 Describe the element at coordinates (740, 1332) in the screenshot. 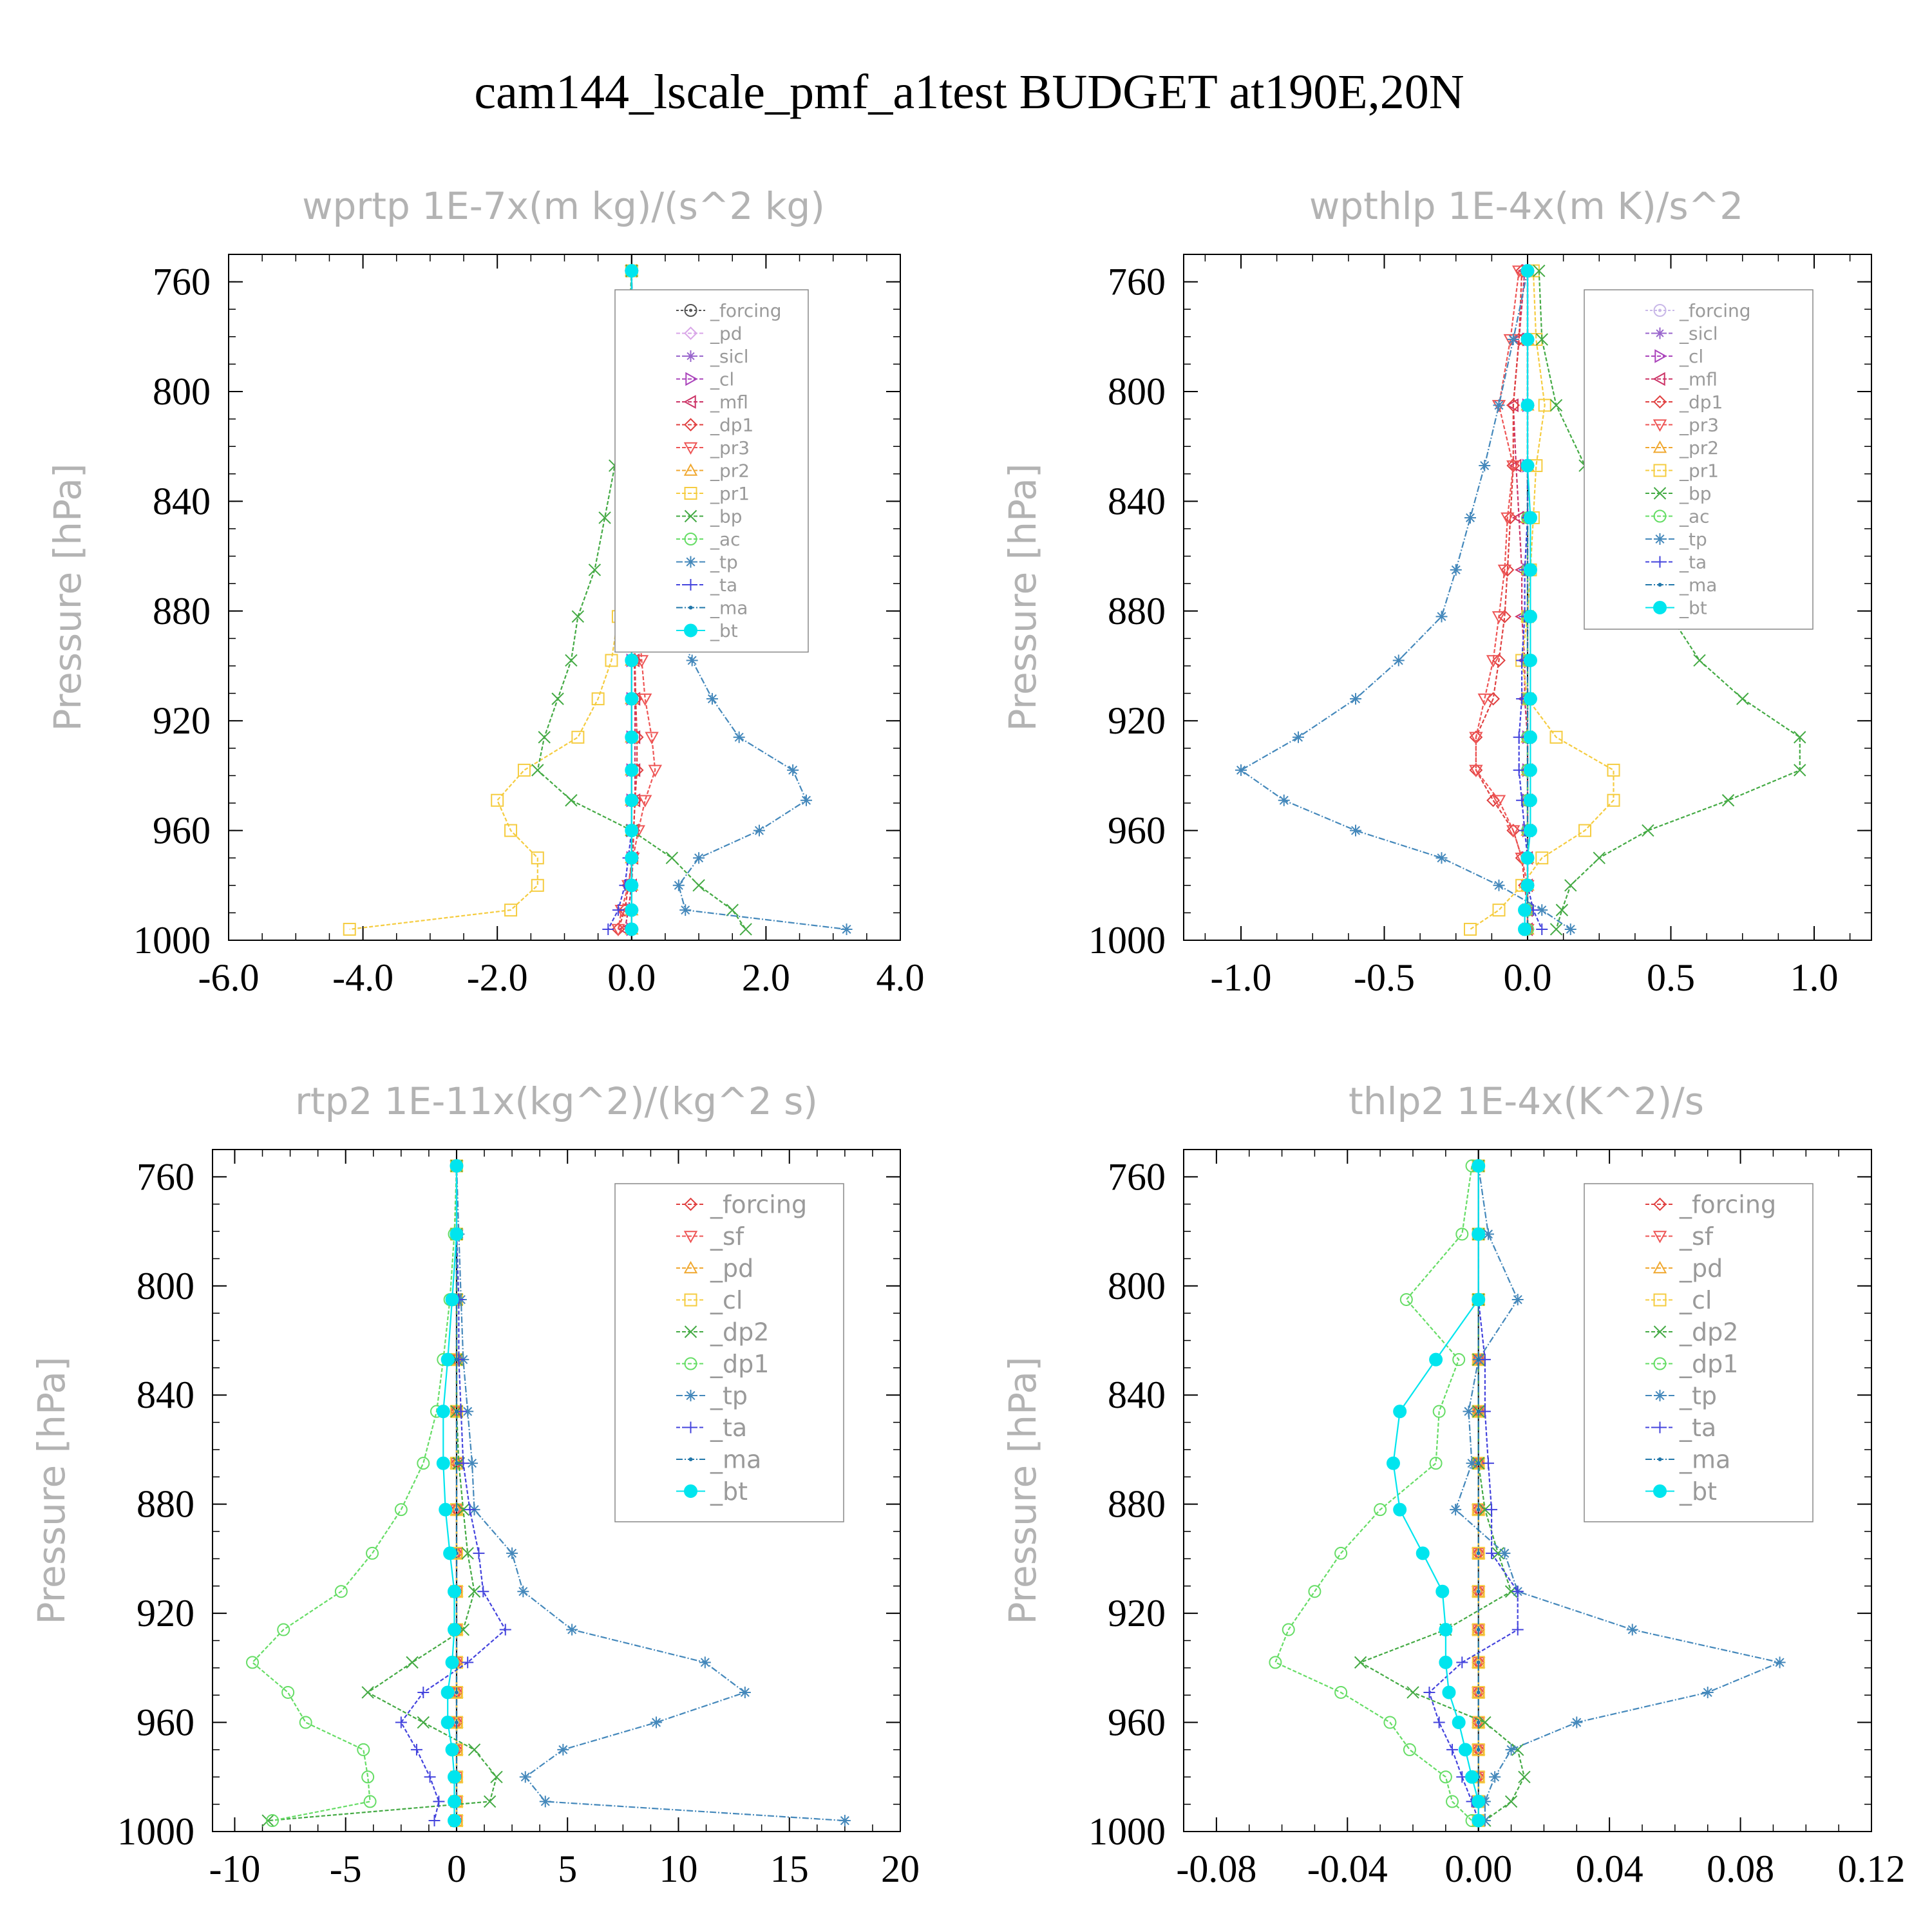

I see `legend-entry: _dp2` at that location.